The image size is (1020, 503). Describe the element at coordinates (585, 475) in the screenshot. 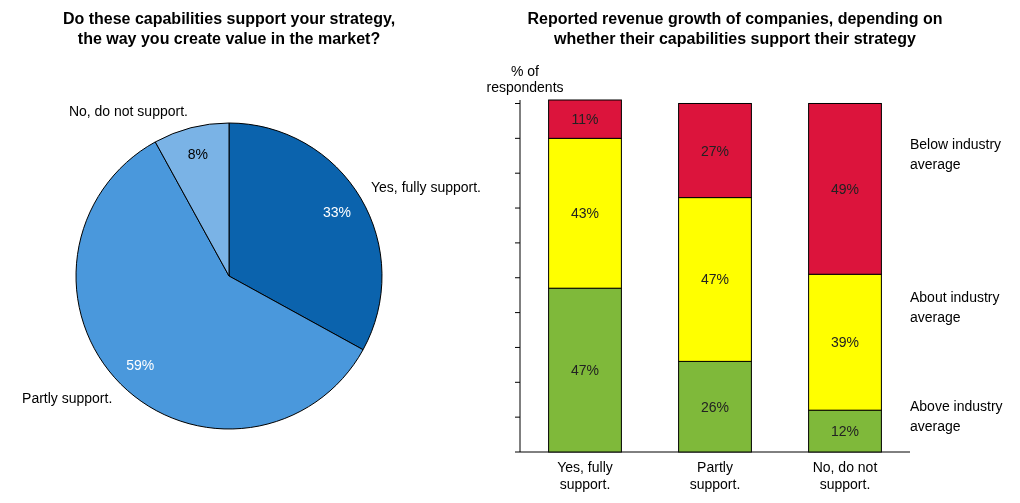

I see `x-tick-label: Yes, fully support.` at that location.